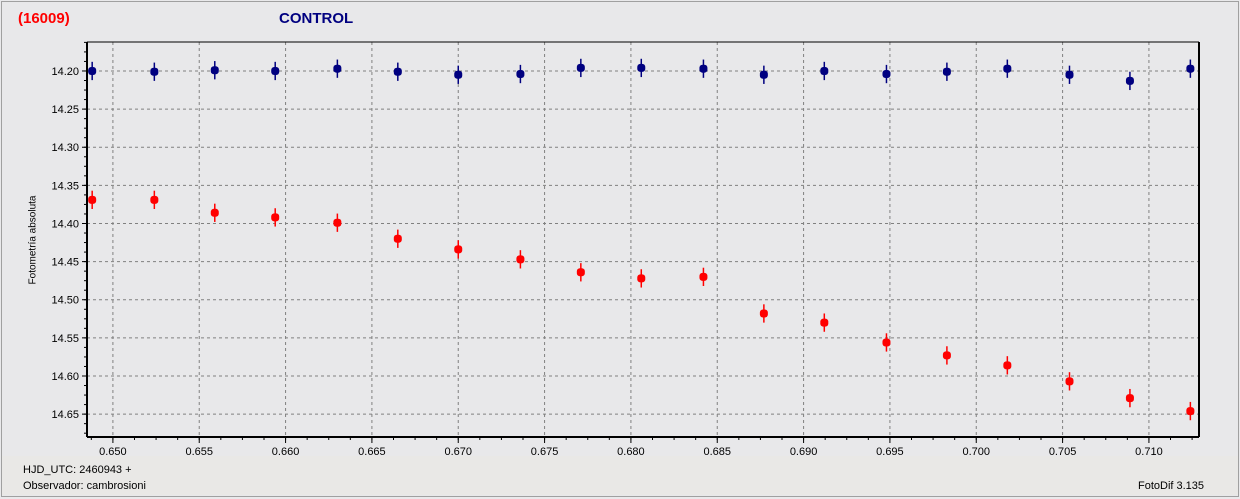 This screenshot has width=1240, height=499. I want to click on y-tick-label: 14.55, so click(65, 339).